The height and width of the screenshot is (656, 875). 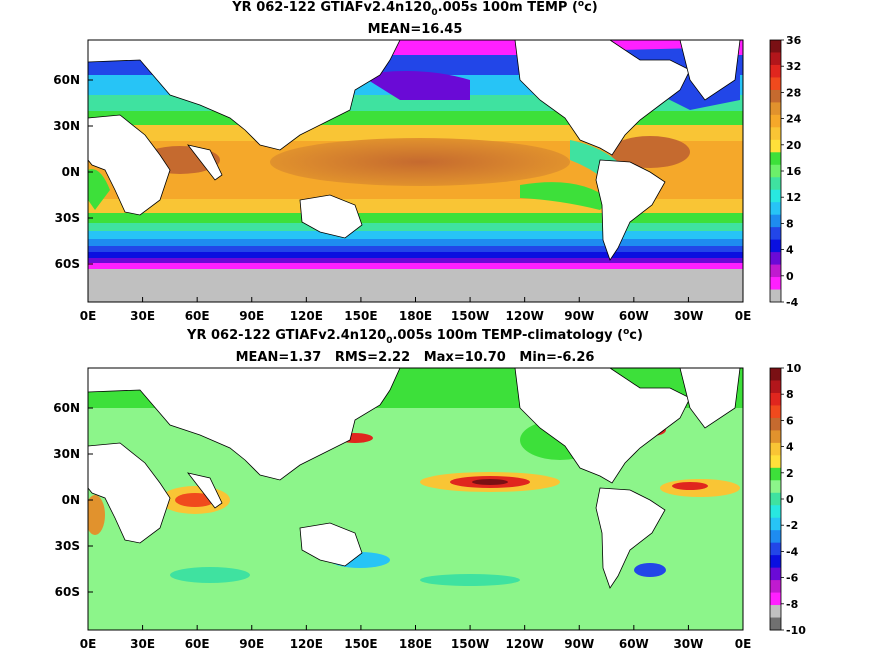 I want to click on colorbar-tick-label: -10, so click(x=796, y=630).